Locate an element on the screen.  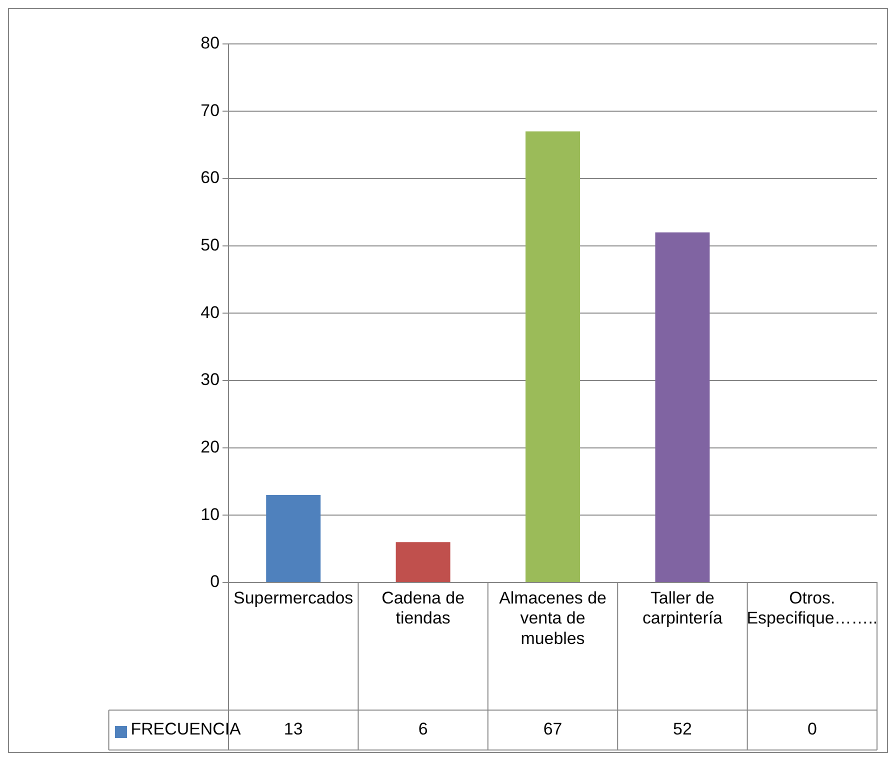
x-tick-label: Almacenes de venta de muebles is located at coordinates (552, 618).